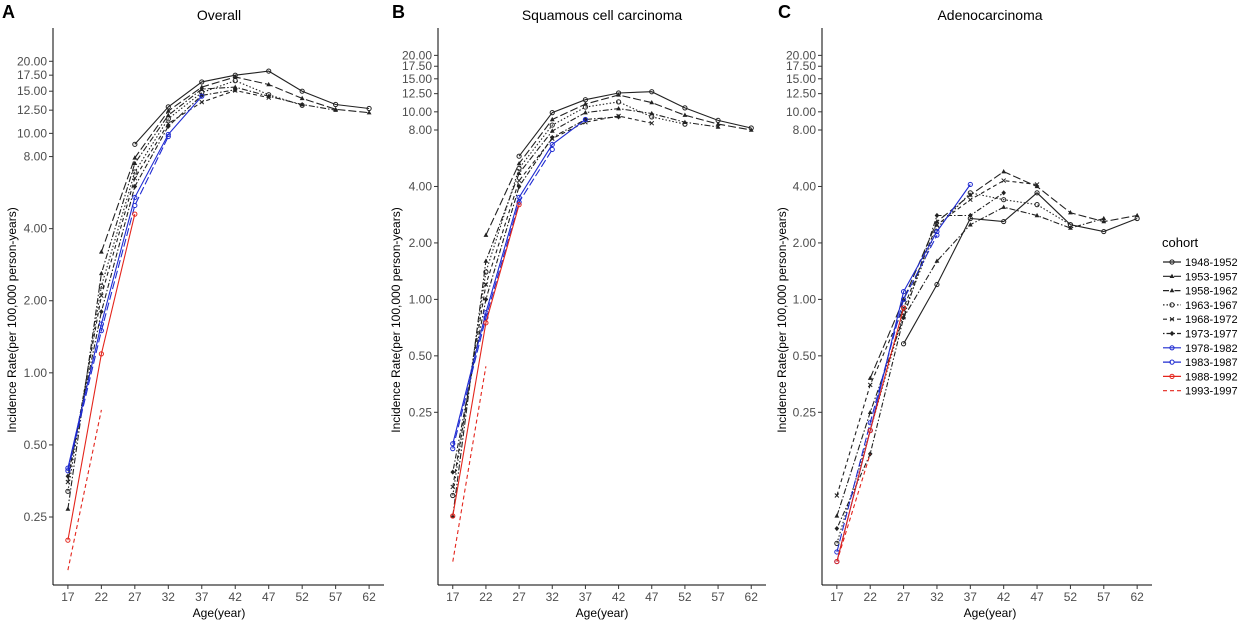 Image resolution: width=1248 pixels, height=624 pixels. What do you see at coordinates (32, 75) in the screenshot?
I see `panel-a-y-tick-label: 17.50` at bounding box center [32, 75].